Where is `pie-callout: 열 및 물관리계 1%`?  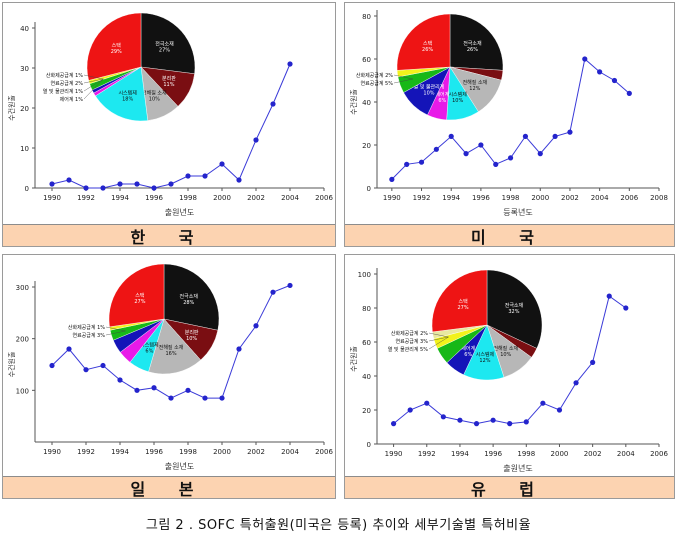 pie-callout: 열 및 물관리계 1% is located at coordinates (63, 91).